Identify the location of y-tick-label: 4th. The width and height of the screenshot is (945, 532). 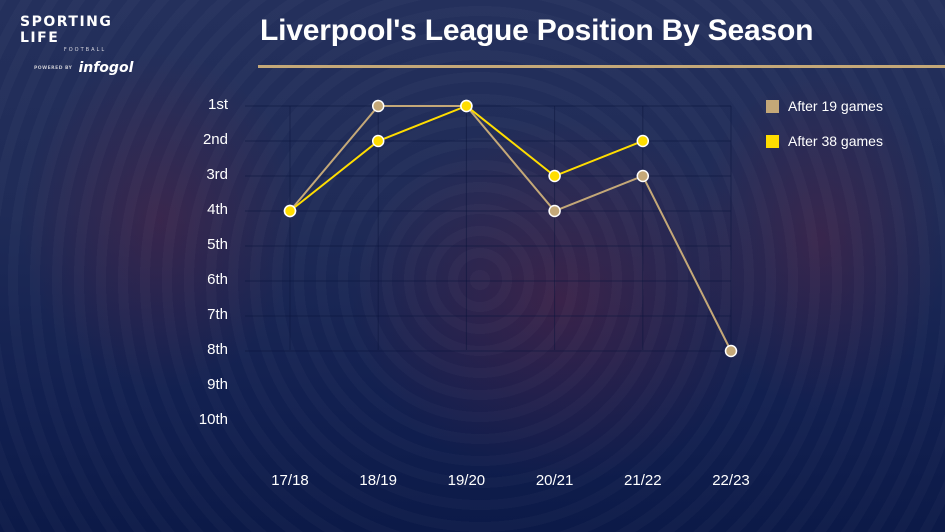
(217, 209).